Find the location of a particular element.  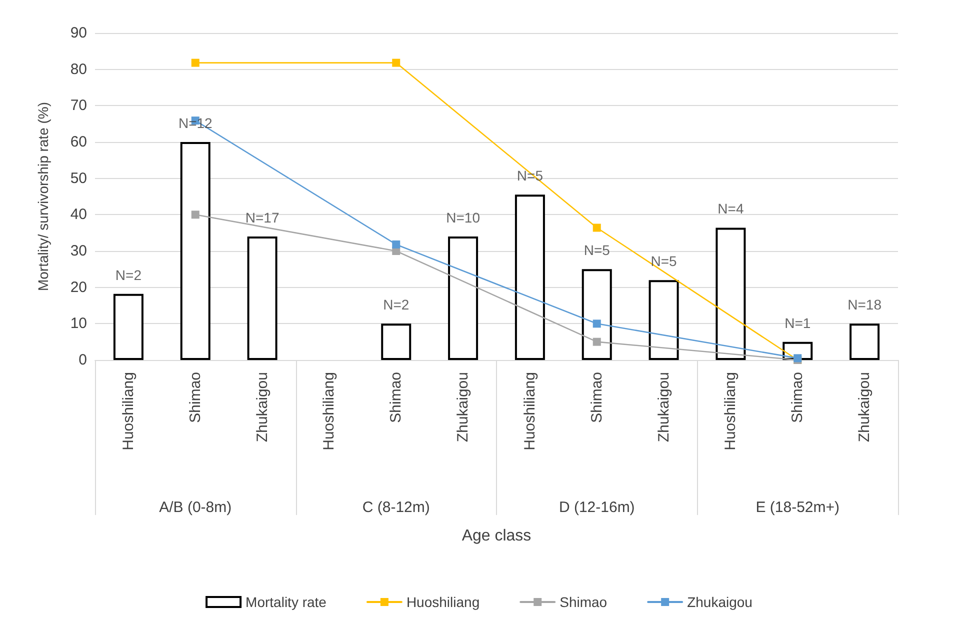

y-tick-label: 0 is located at coordinates (82, 360).